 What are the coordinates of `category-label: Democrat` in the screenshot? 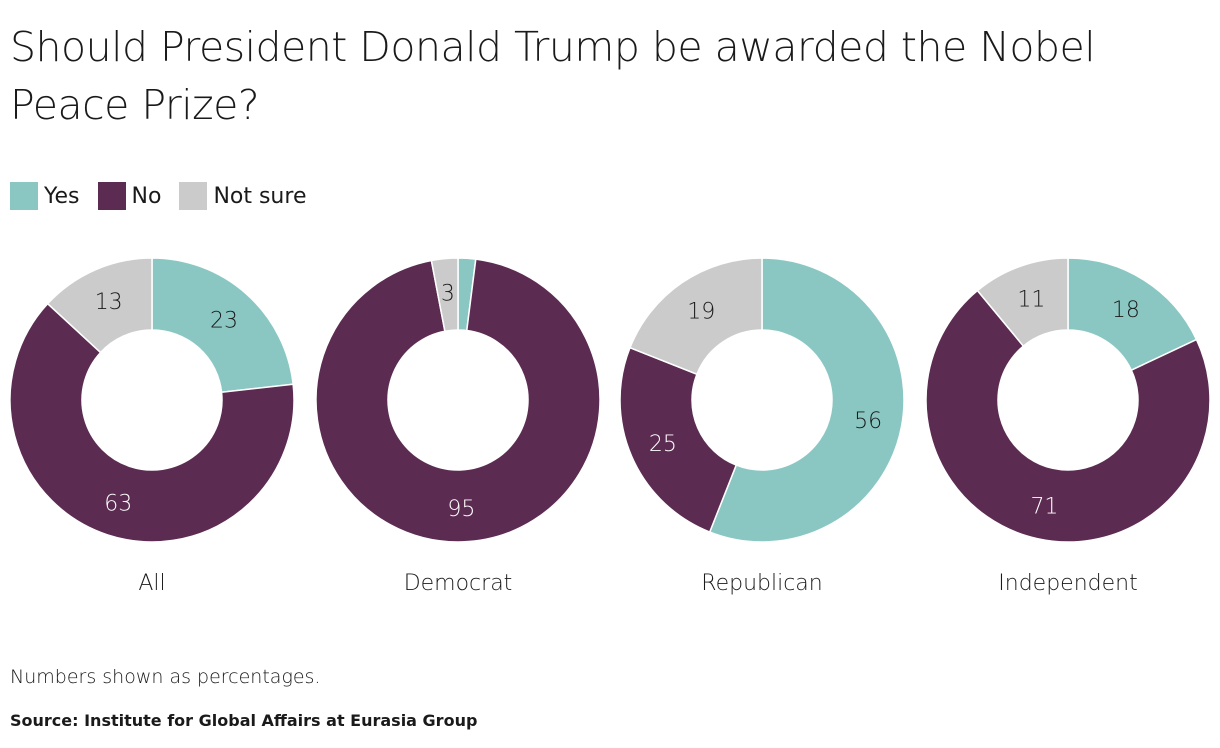 It's located at (458, 583).